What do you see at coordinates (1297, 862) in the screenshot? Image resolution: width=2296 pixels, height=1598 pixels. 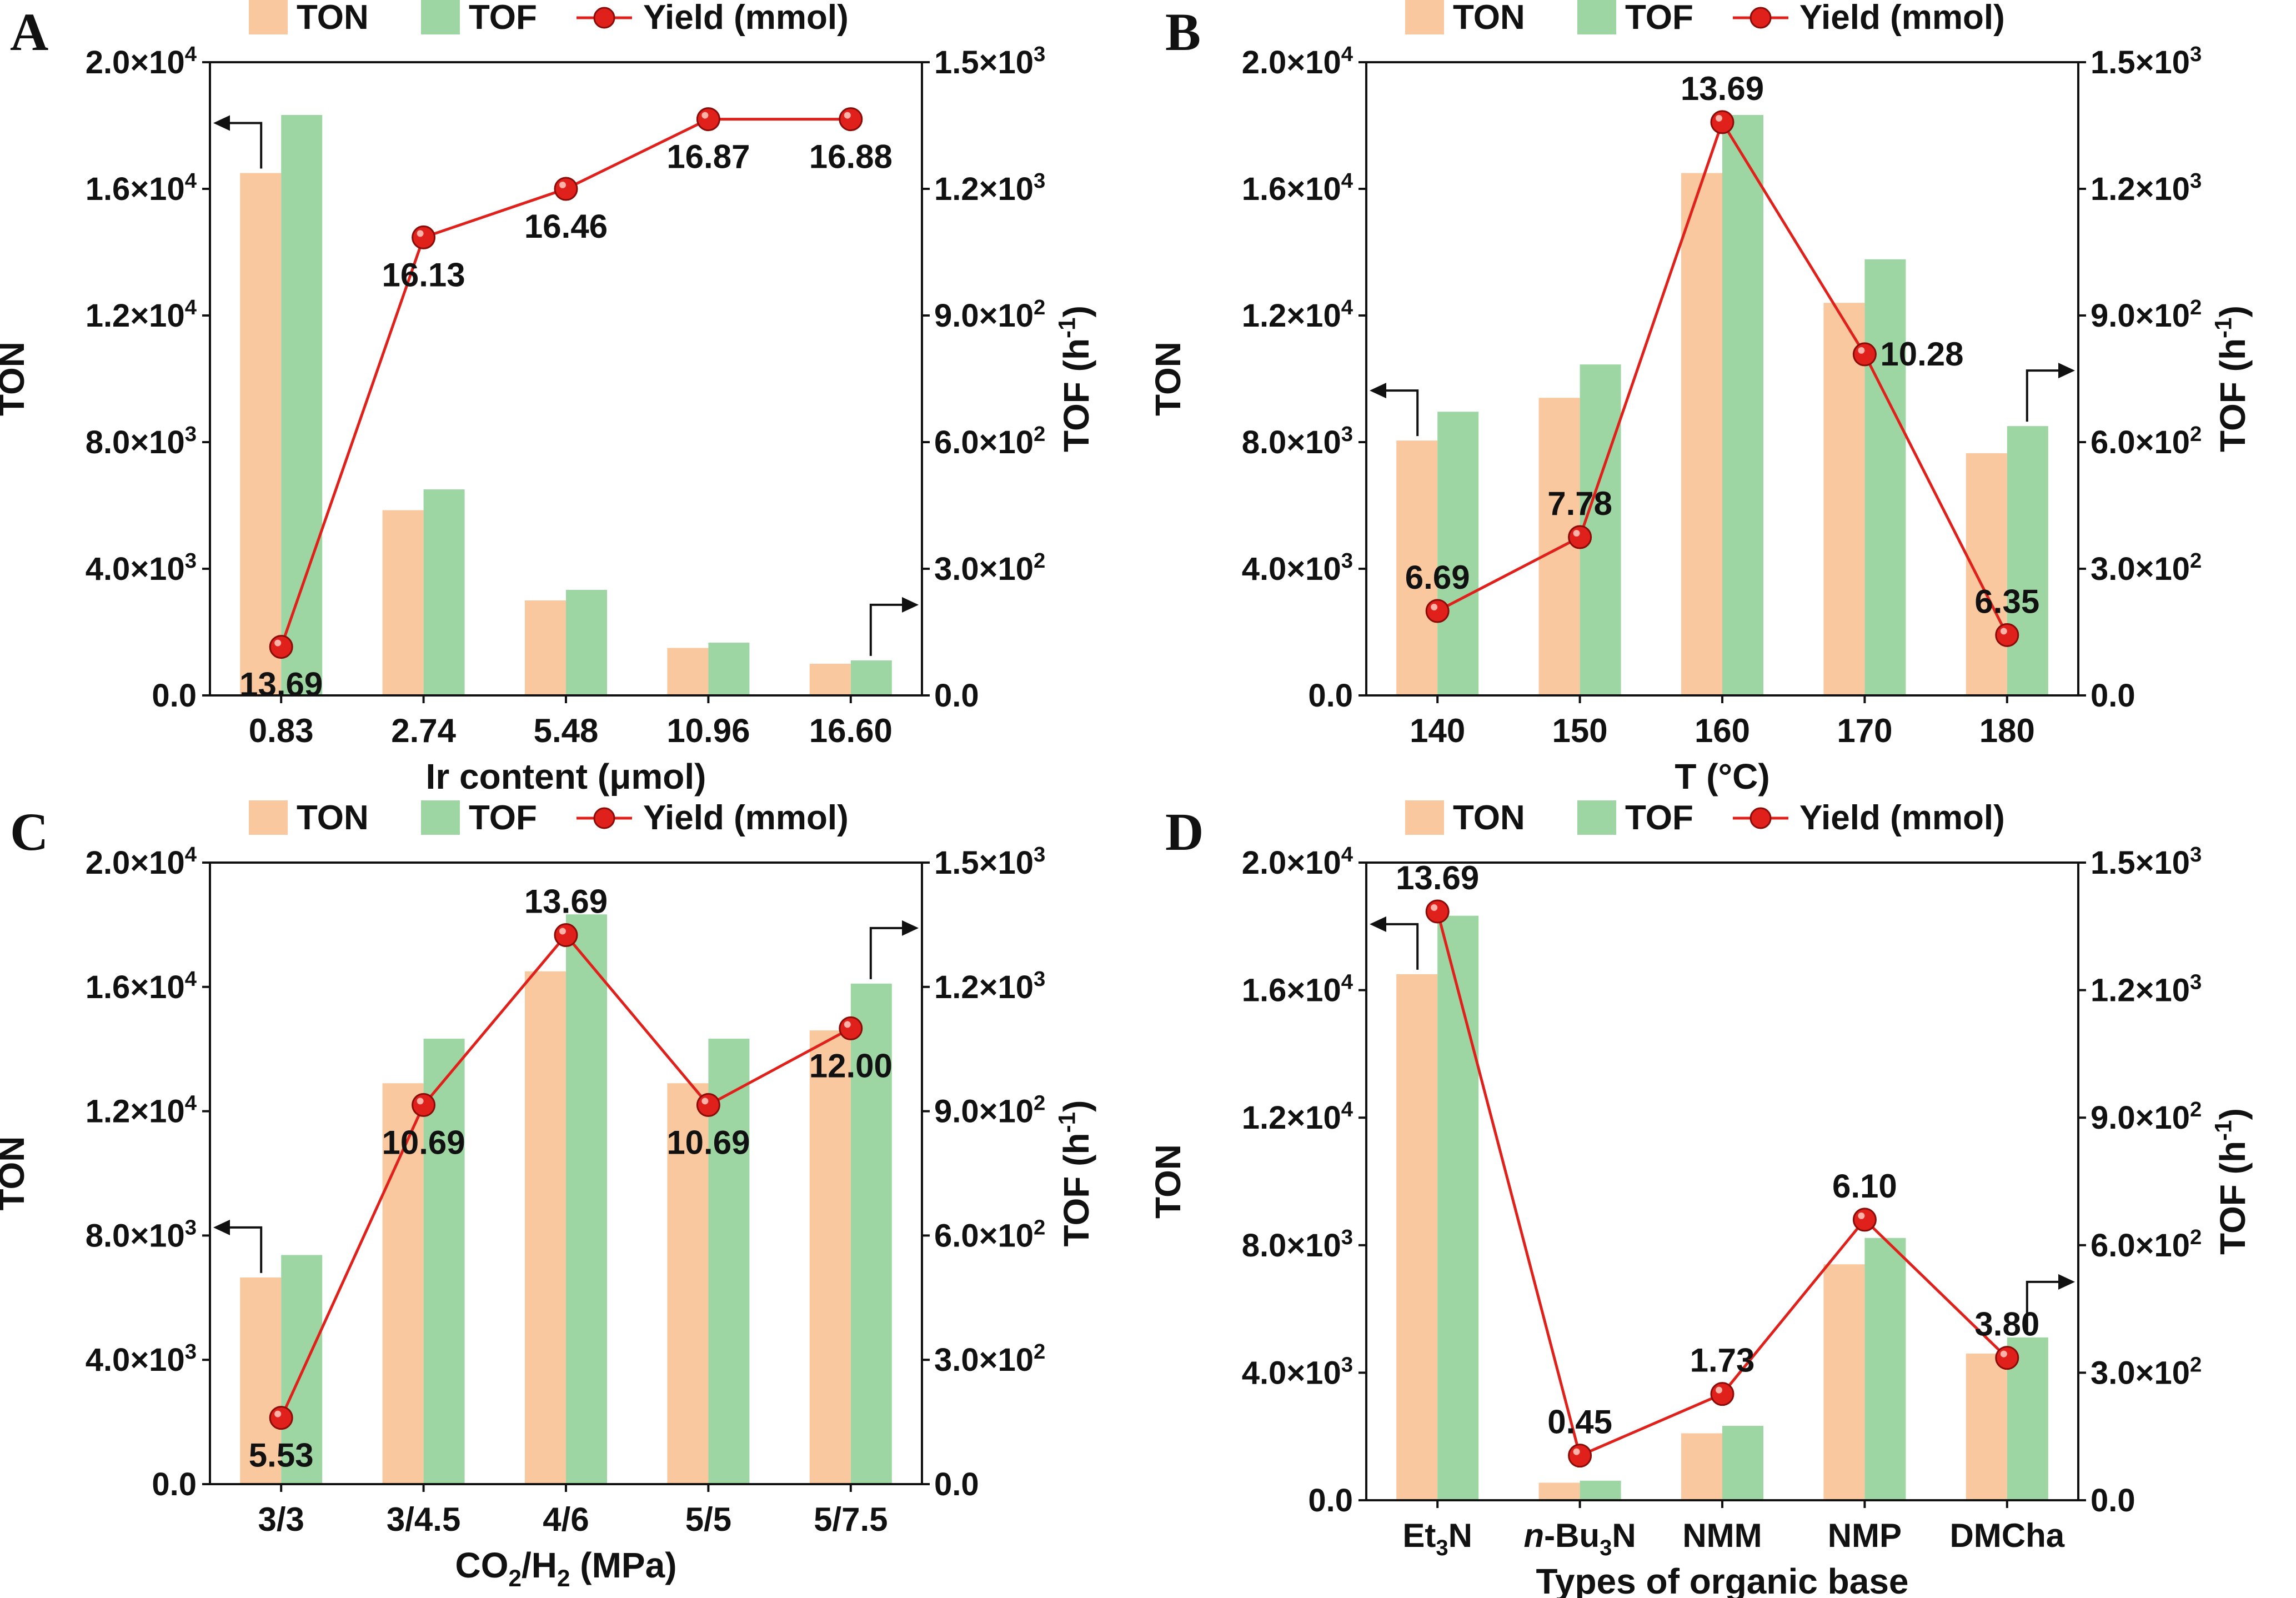 I see `y-left-tick-label: 2.0×104​` at bounding box center [1297, 862].